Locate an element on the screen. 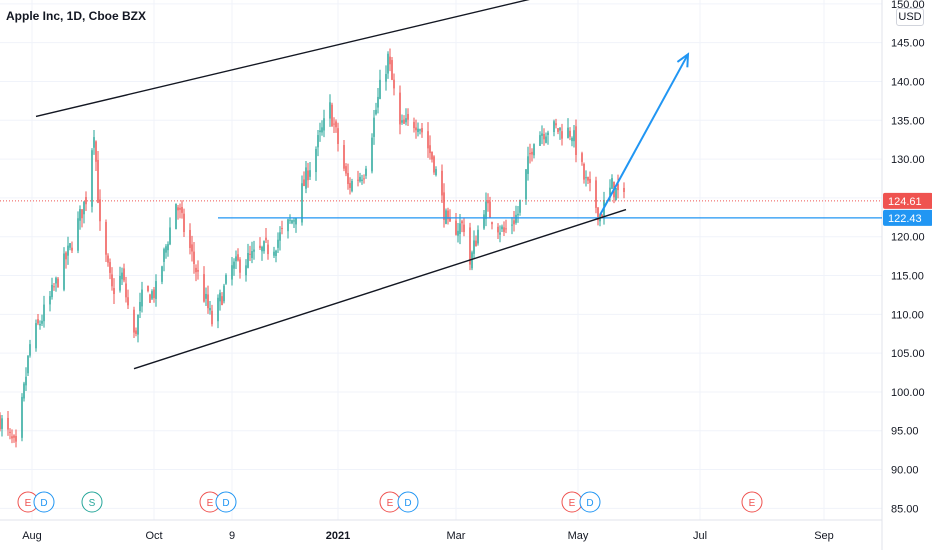  price-tick-label: 115.00 is located at coordinates (907, 277).